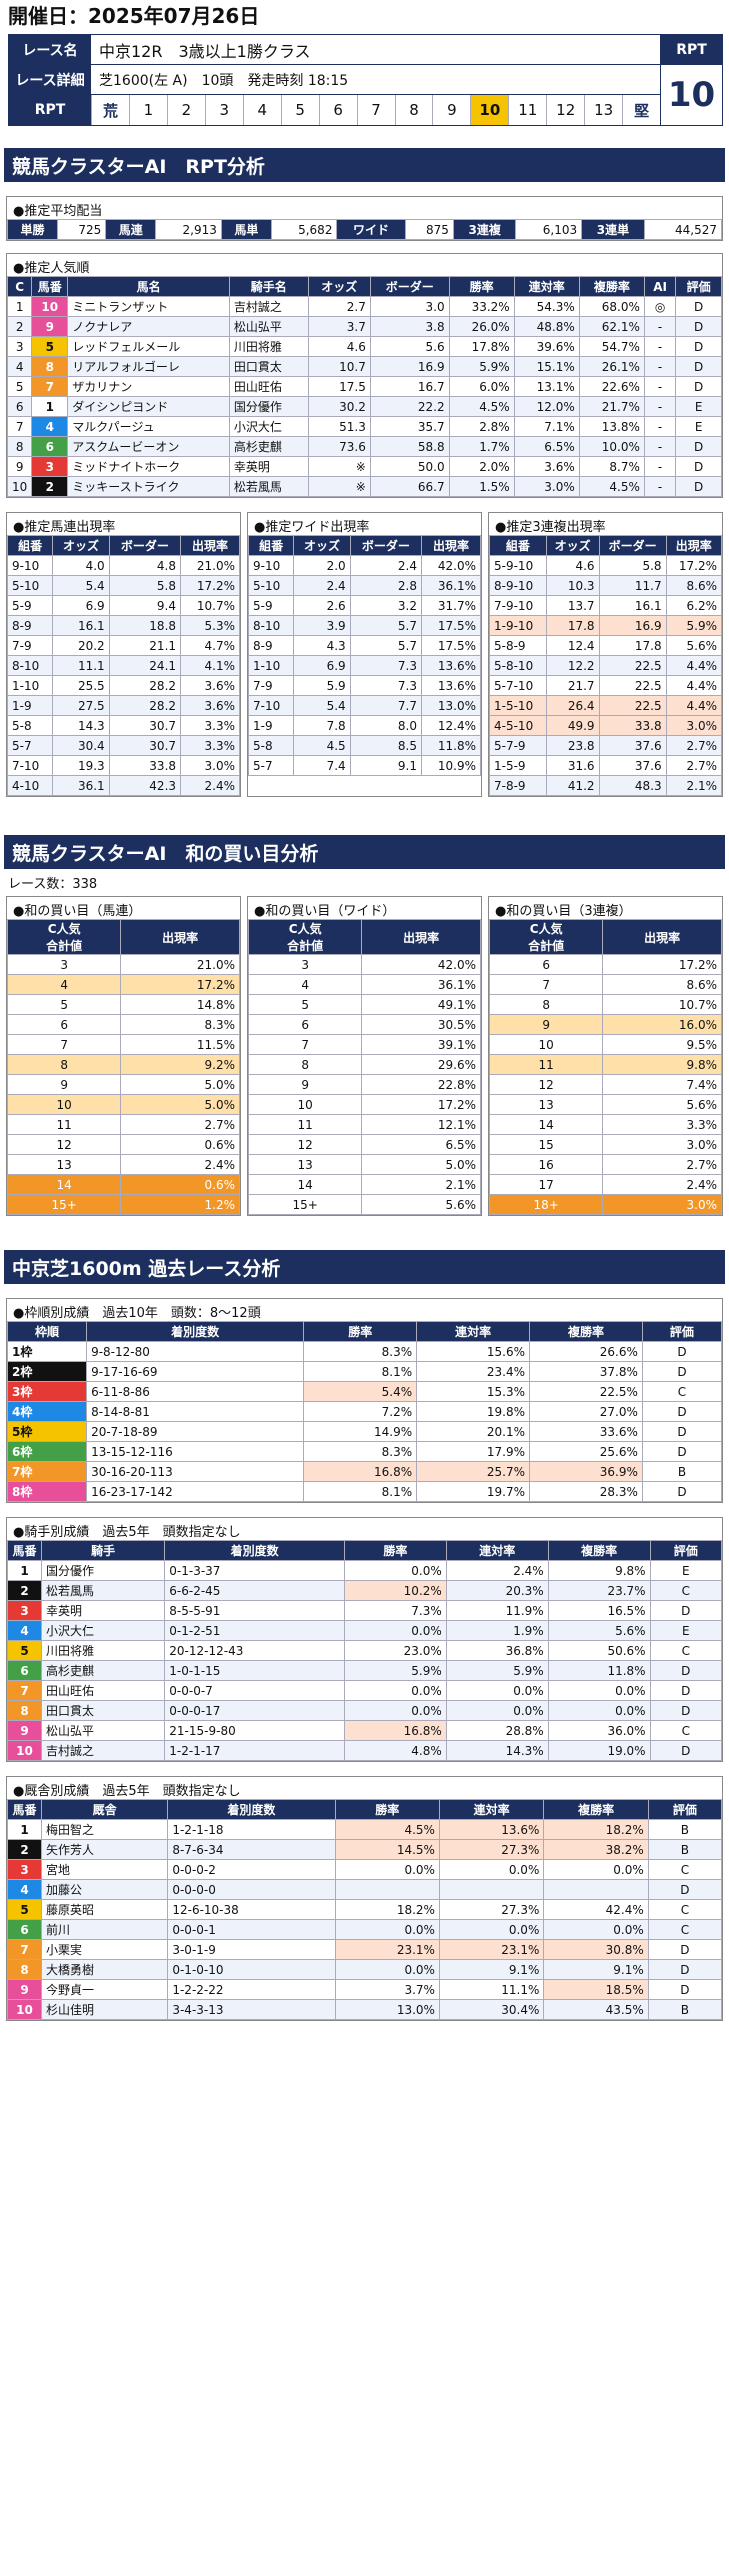 Image resolution: width=729 pixels, height=2560 pixels. What do you see at coordinates (210, 625) in the screenshot?
I see `table-cell: 5.3%` at bounding box center [210, 625].